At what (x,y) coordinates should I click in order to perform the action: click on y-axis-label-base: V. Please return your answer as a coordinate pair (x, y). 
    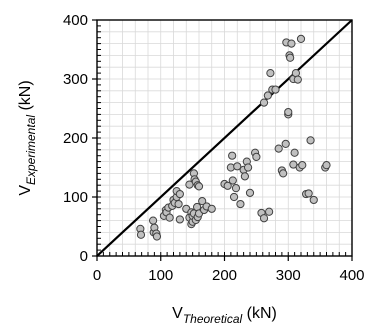
    Looking at the image, I should click on (25, 190).